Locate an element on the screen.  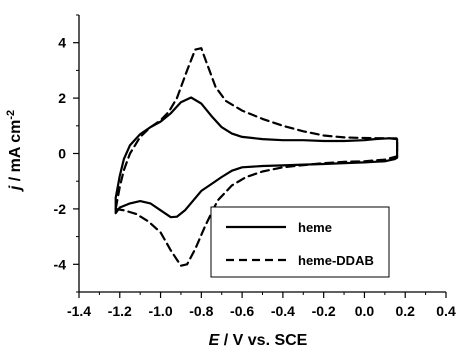
x-tick-label: -0.4 is located at coordinates (283, 311).